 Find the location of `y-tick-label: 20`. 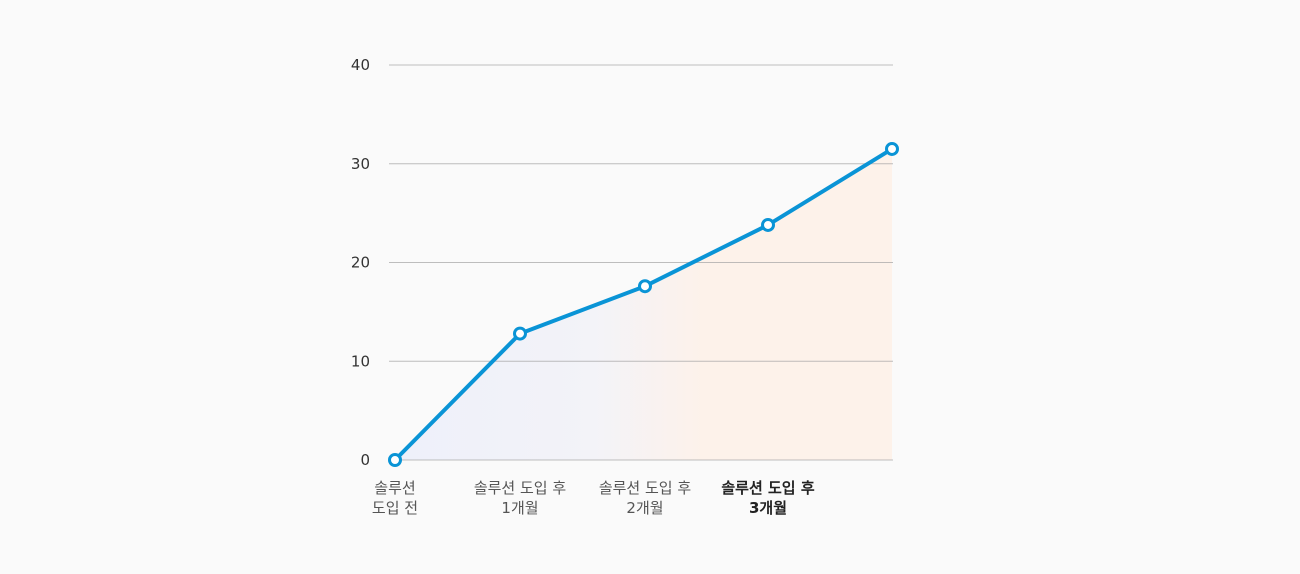

y-tick-label: 20 is located at coordinates (360, 263).